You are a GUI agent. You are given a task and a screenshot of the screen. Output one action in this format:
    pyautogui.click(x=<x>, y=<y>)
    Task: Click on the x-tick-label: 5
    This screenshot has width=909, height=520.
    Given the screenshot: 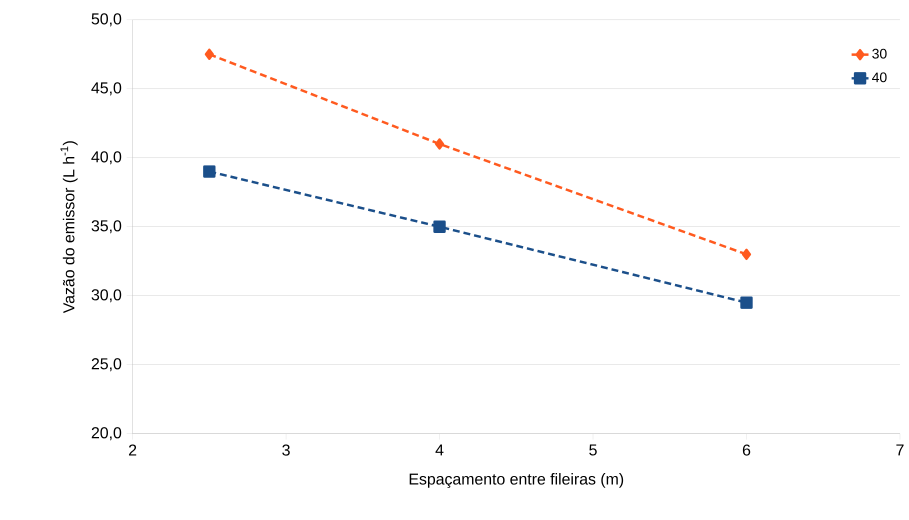 What is the action you would take?
    pyautogui.click(x=593, y=450)
    